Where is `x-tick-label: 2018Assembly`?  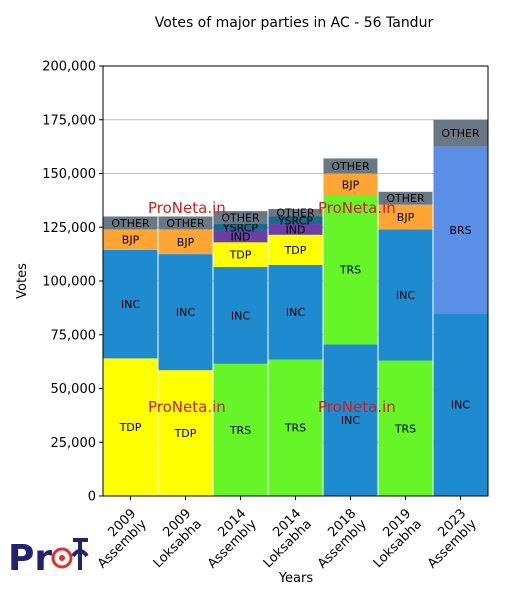 x-tick-label: 2018Assembly is located at coordinates (337, 539).